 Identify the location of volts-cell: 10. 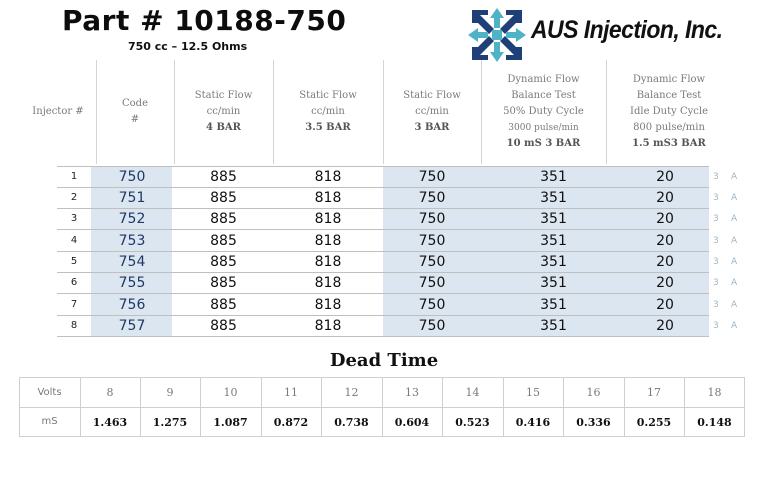
(230, 392).